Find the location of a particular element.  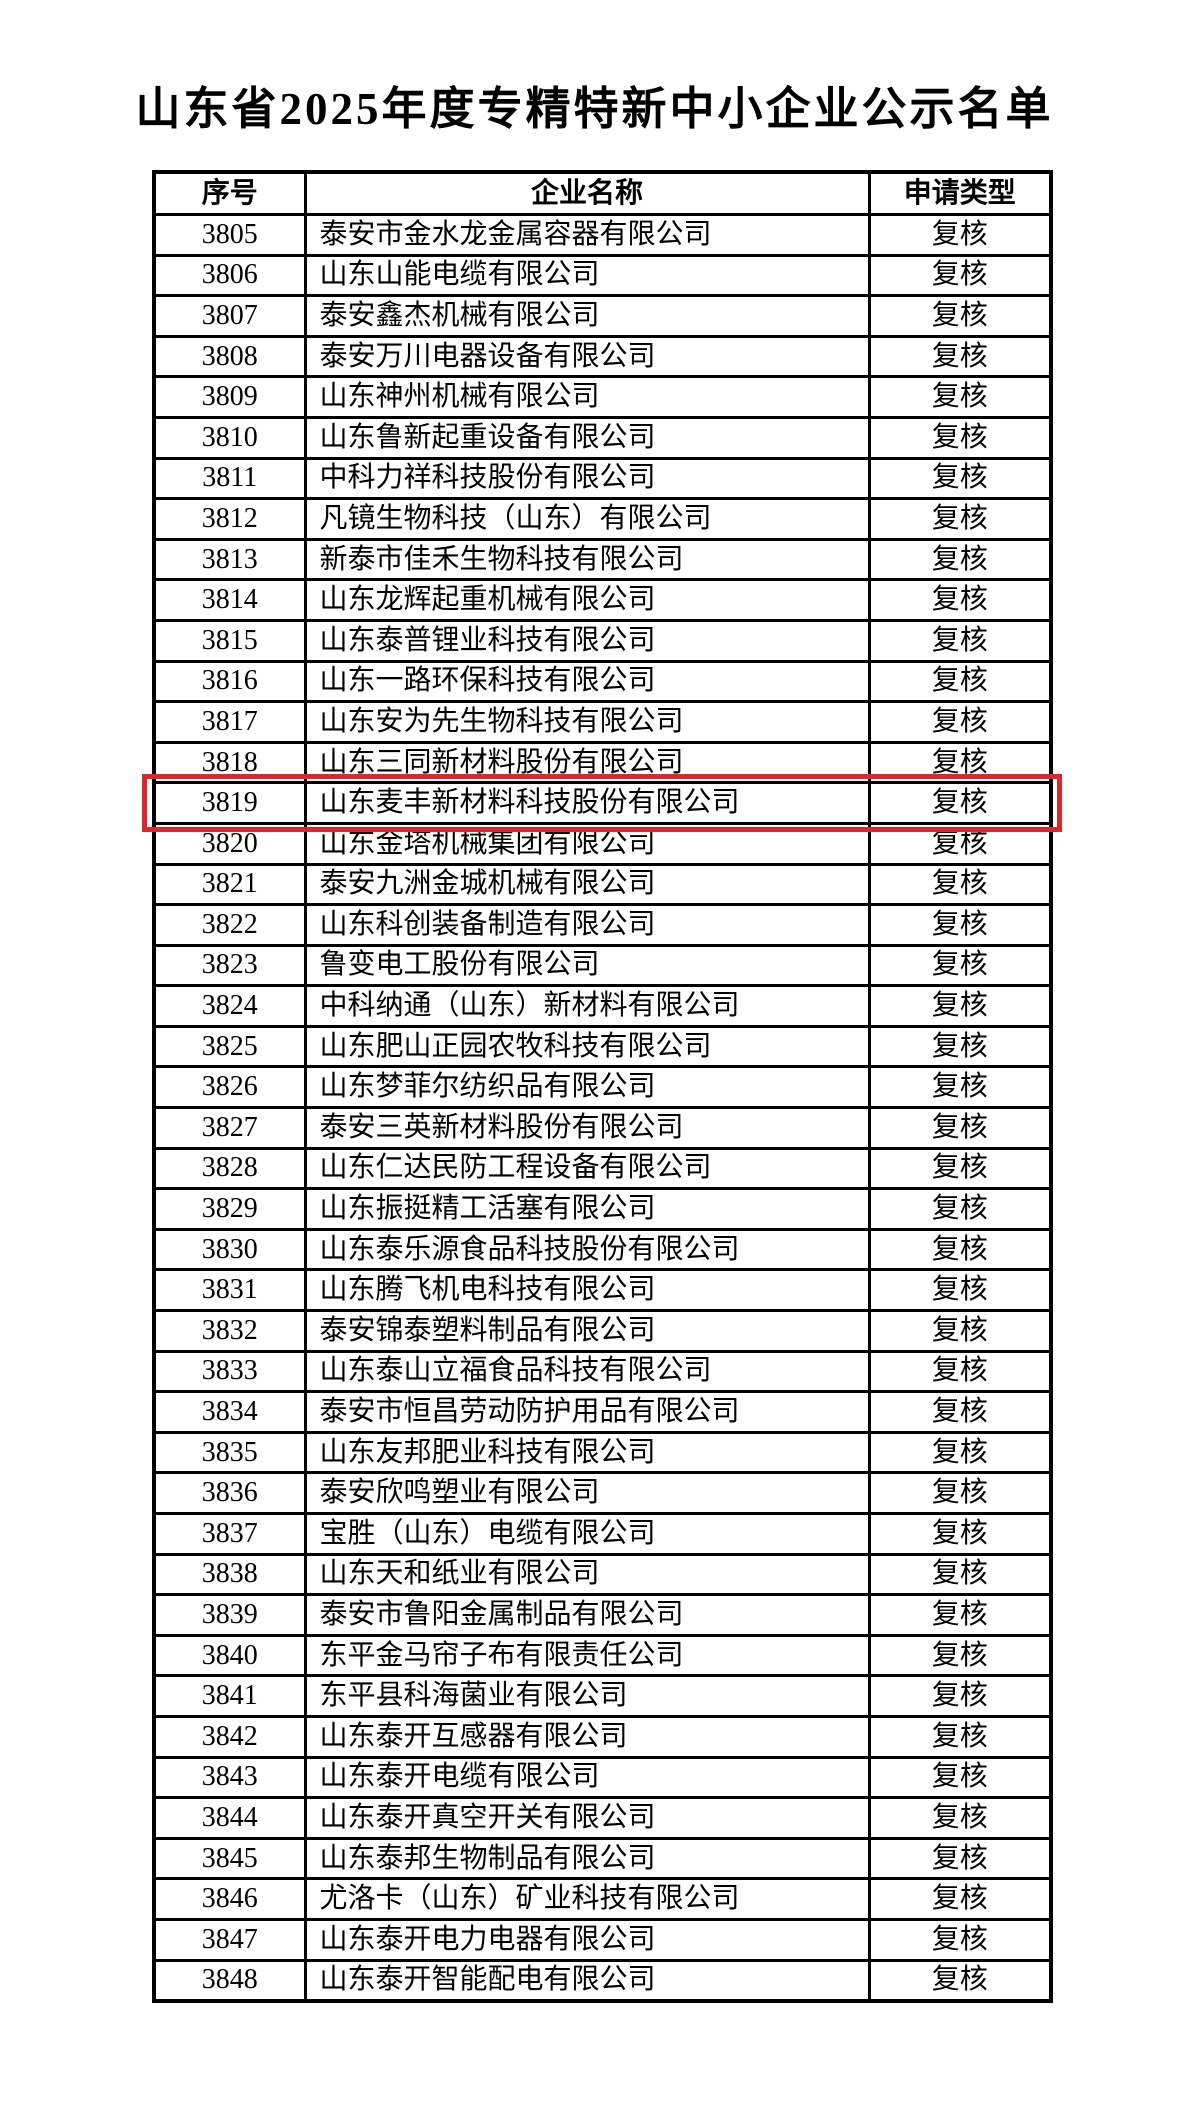

table-row: 3842 山东泰开互感器有限公司 复核 is located at coordinates (602, 1736).